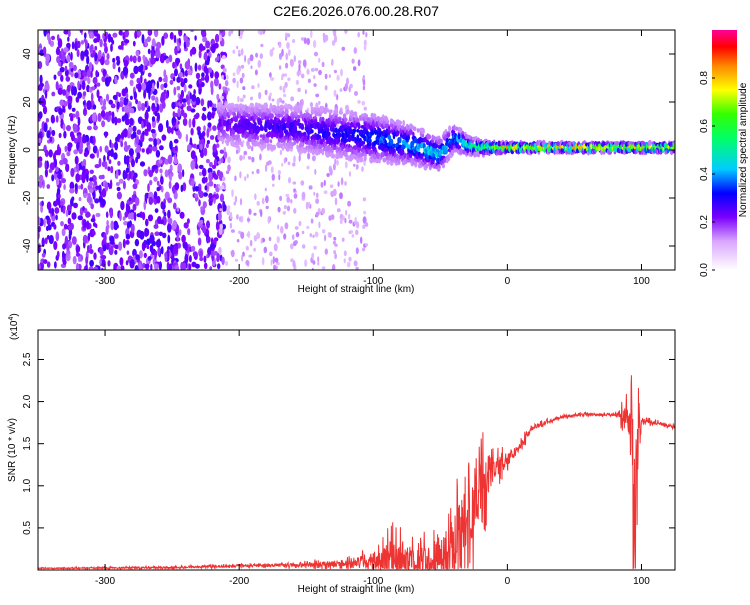 This screenshot has width=750, height=605. What do you see at coordinates (704, 222) in the screenshot?
I see `colorbar-tick-label: 0.2` at bounding box center [704, 222].